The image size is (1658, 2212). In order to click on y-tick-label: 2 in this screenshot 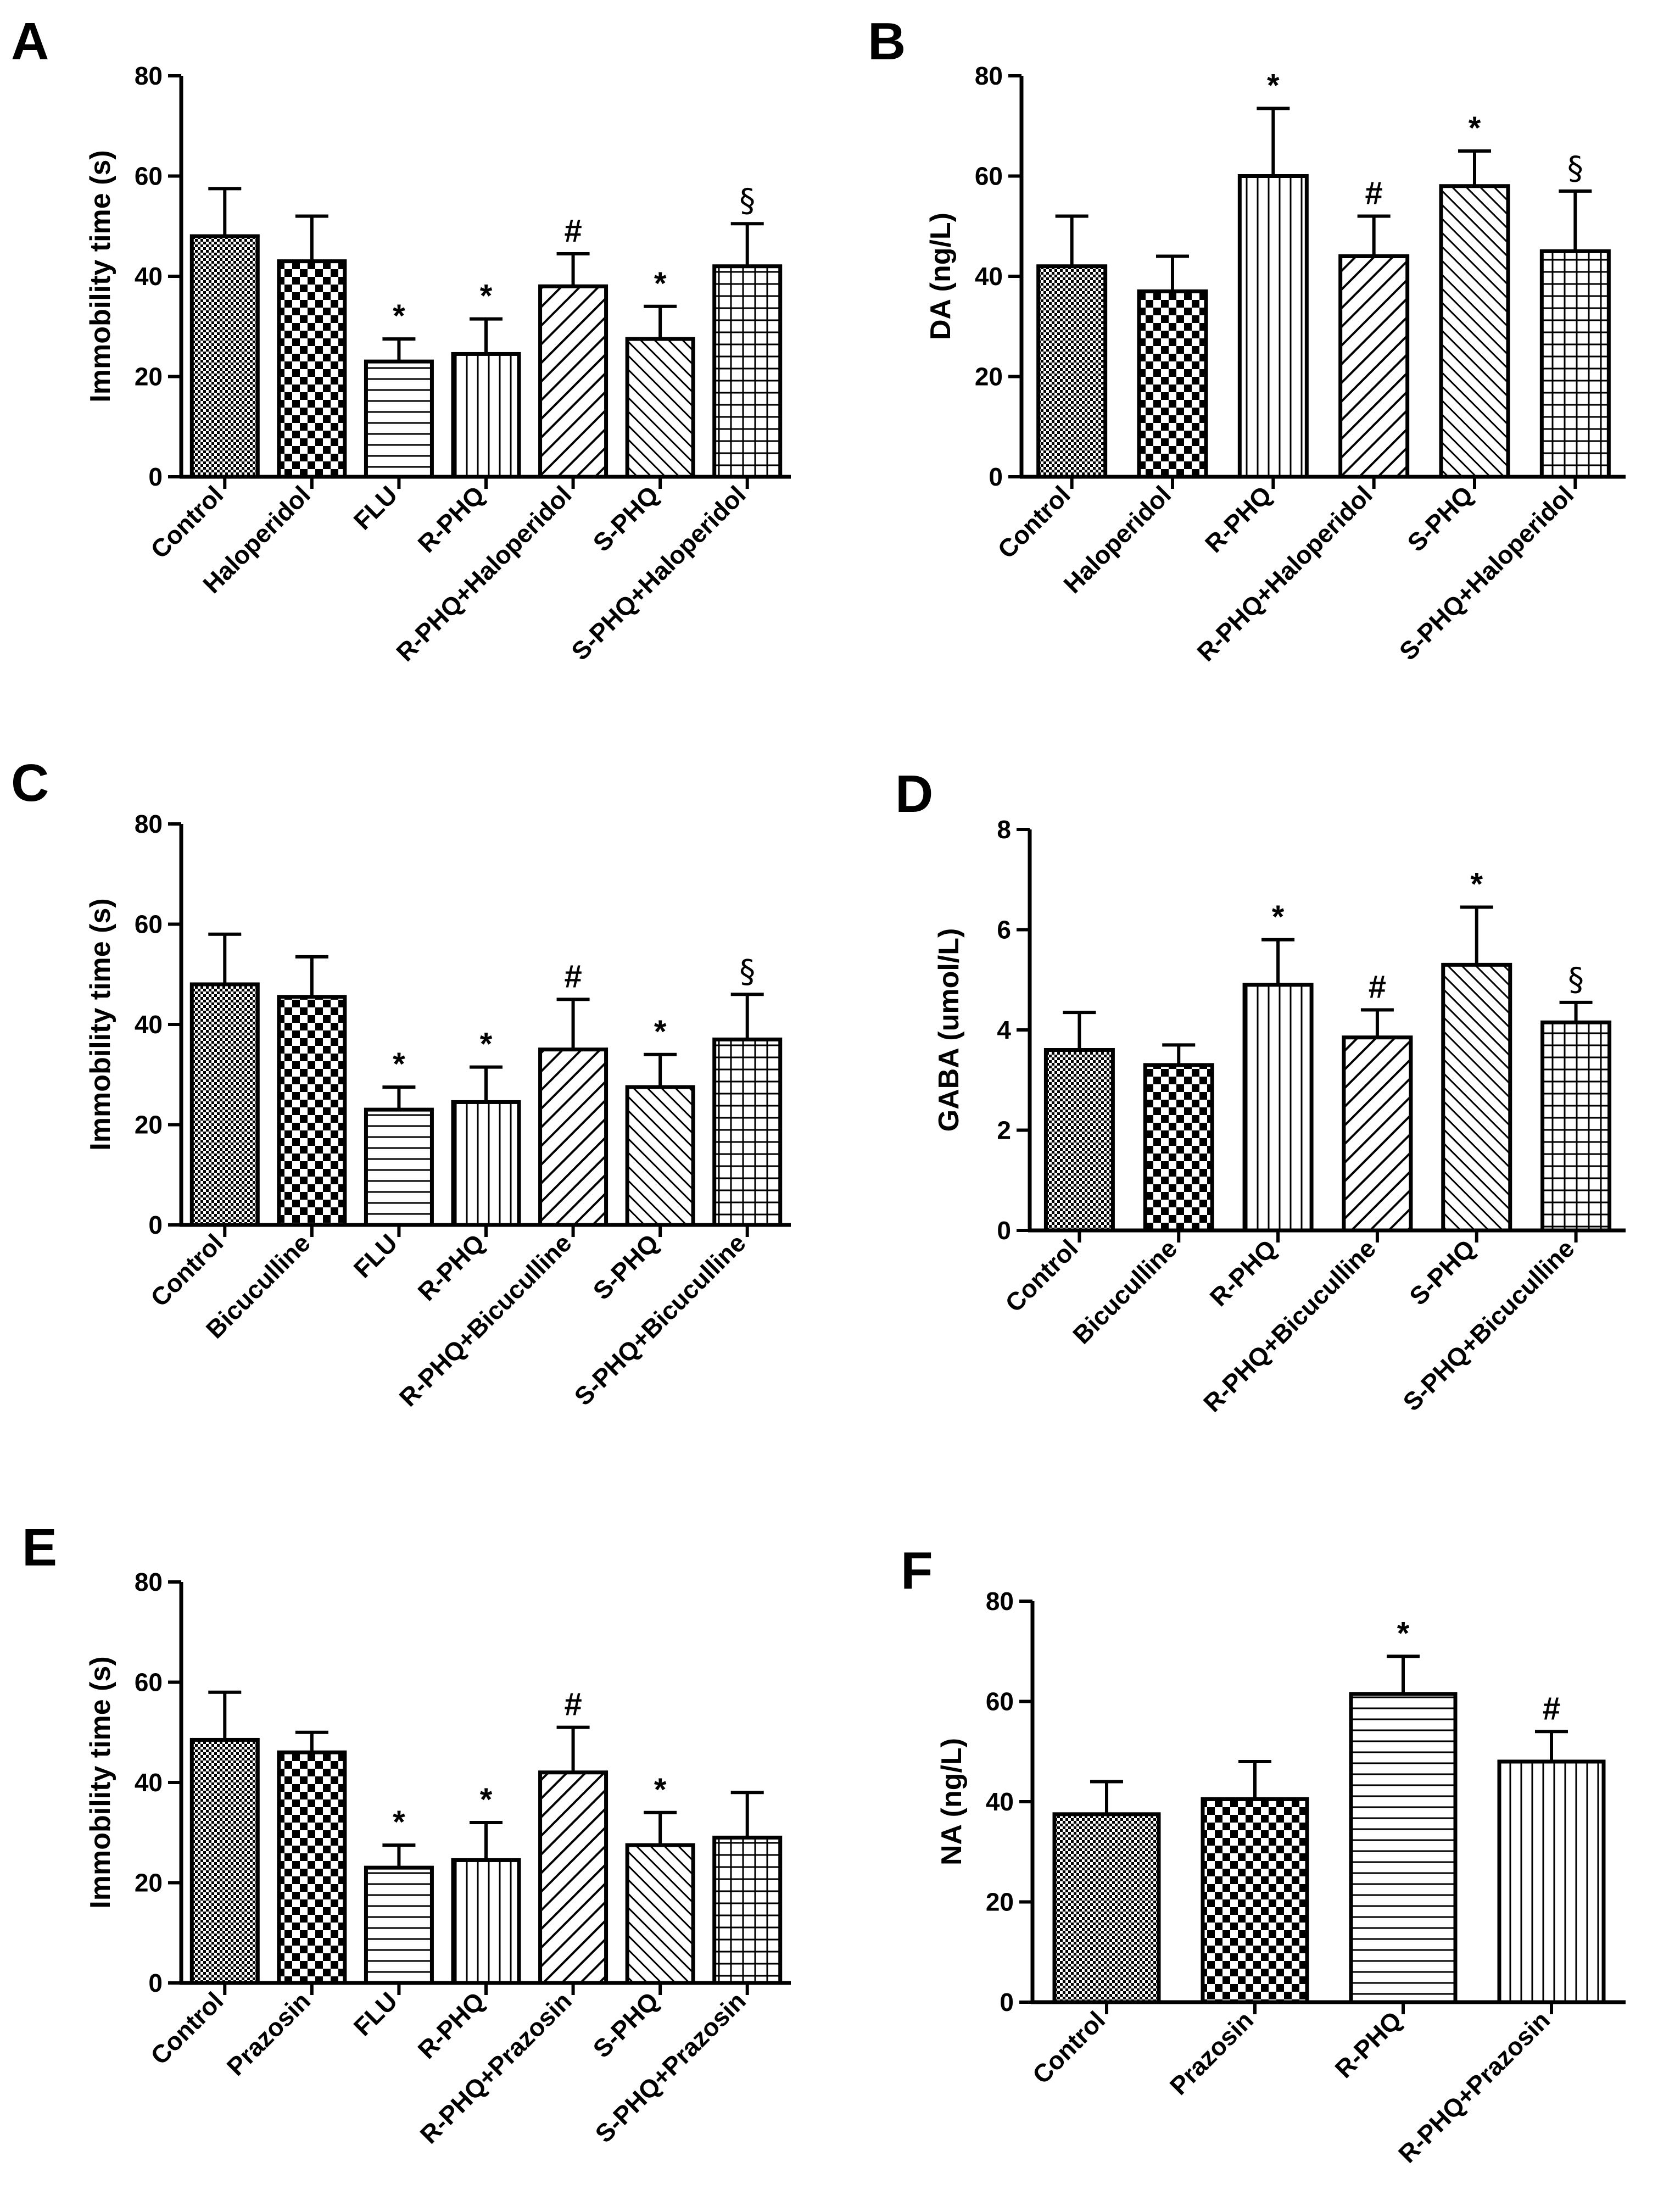, I will do `click(1004, 1130)`.